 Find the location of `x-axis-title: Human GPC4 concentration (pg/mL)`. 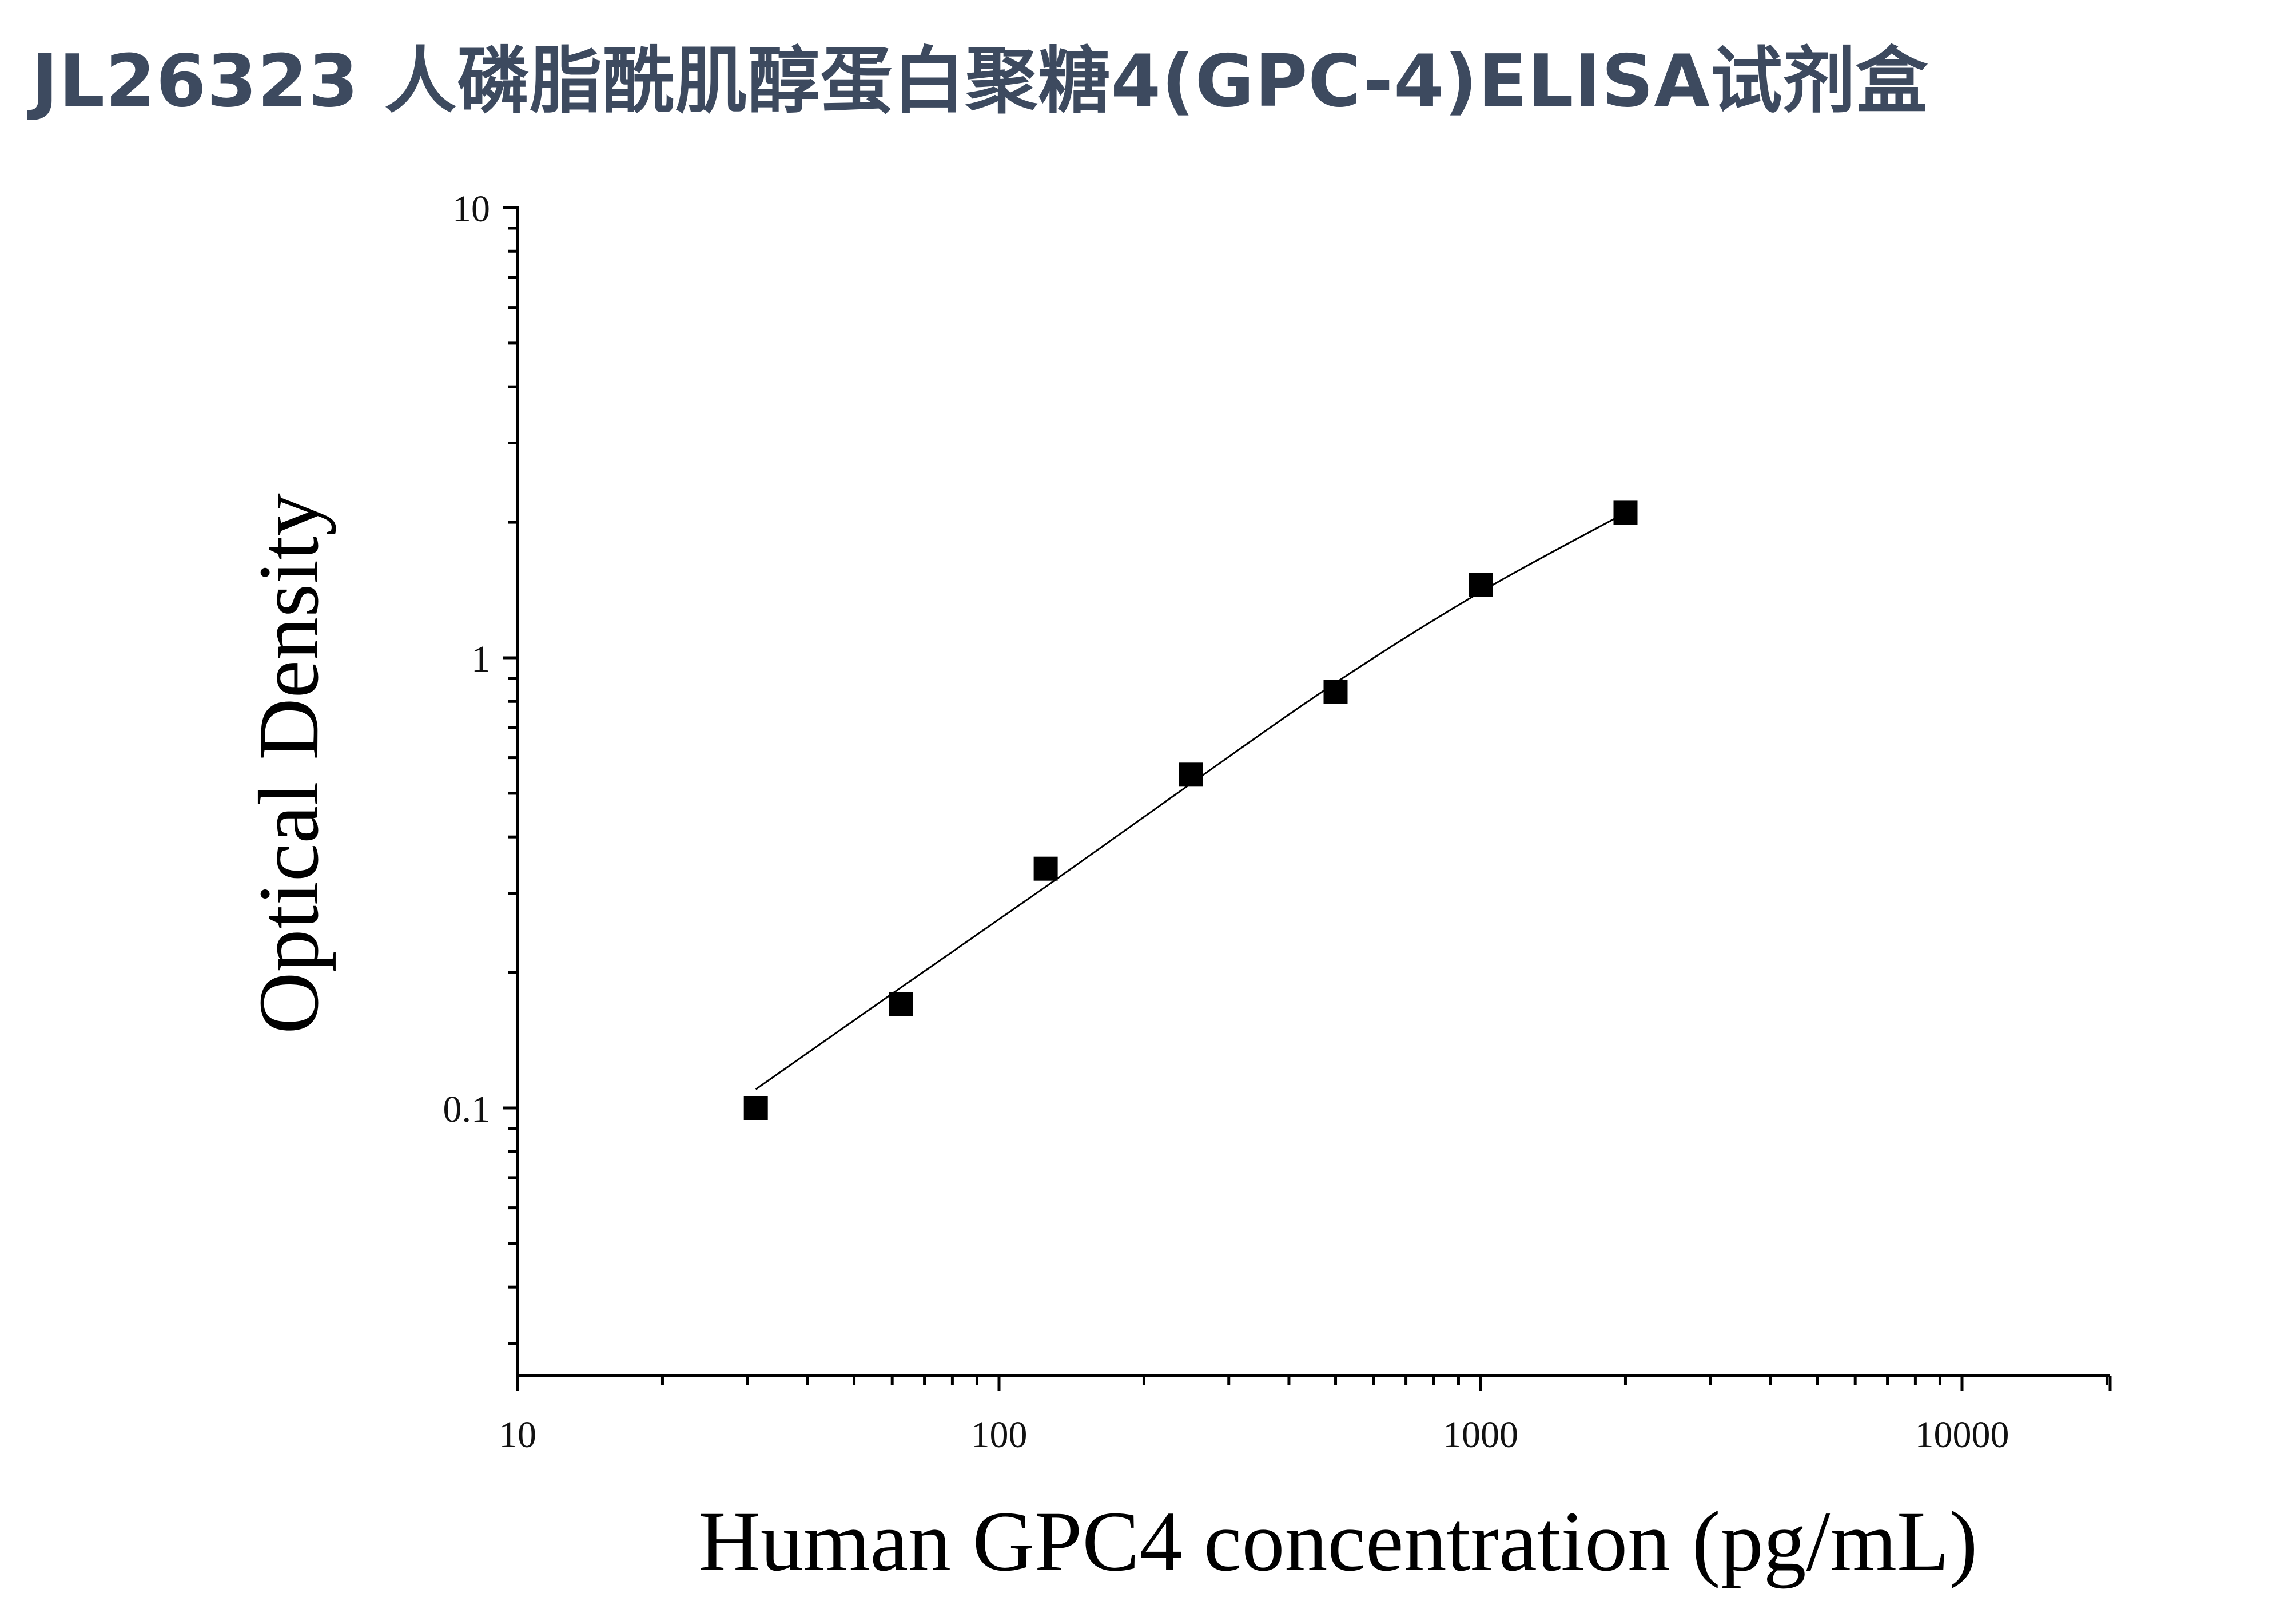

x-axis-title: Human GPC4 concentration (pg/mL) is located at coordinates (1338, 1541).